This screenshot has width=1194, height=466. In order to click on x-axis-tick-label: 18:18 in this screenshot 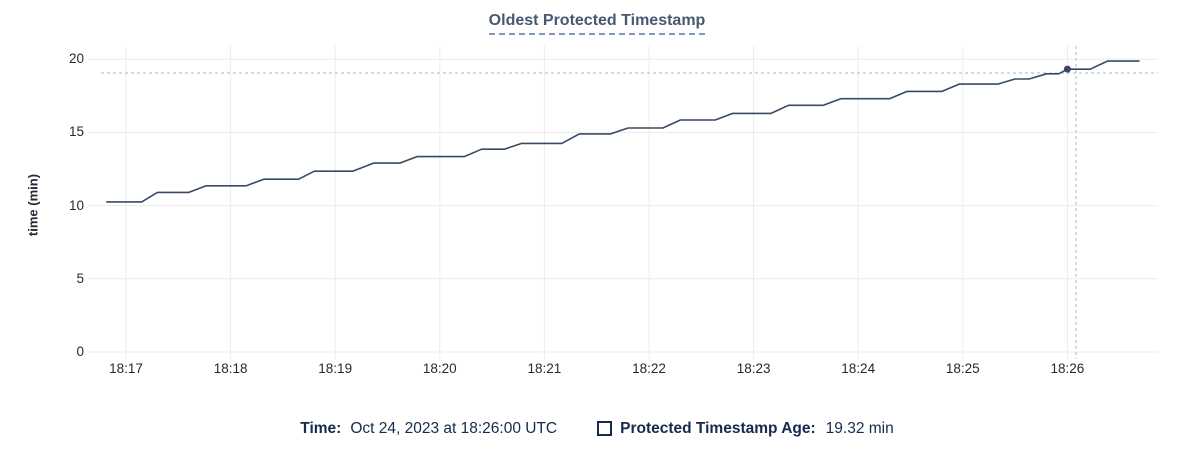, I will do `click(230, 368)`.